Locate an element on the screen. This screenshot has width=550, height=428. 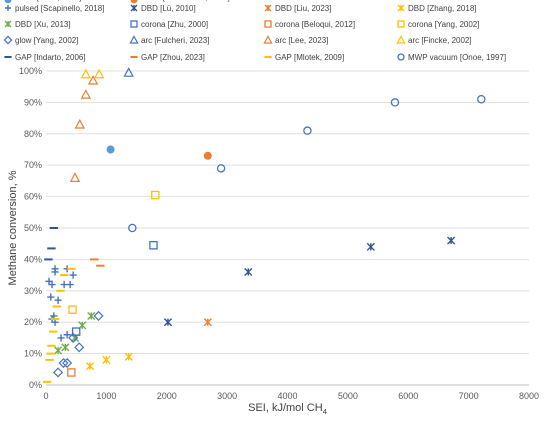
legend-entry: arc [Fulcheri, 2023] is located at coordinates (169, 40).